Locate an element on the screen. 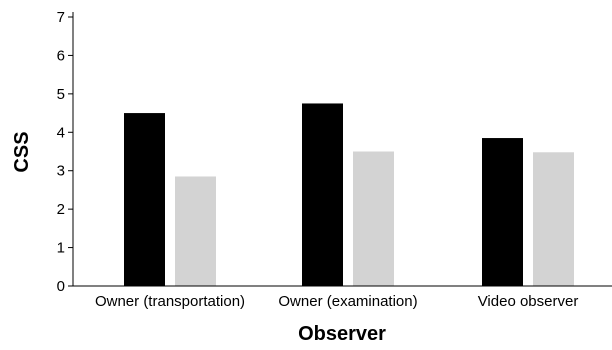 The width and height of the screenshot is (612, 350). y-tick-label: 5 is located at coordinates (61, 94).